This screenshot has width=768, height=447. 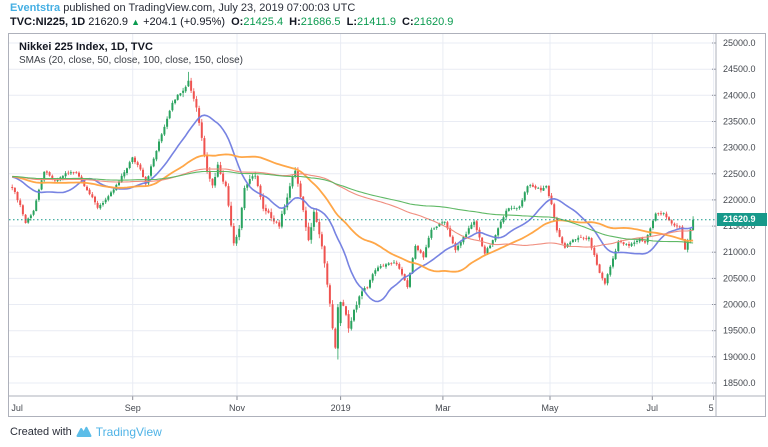 I want to click on high-value: 21686.5, so click(x=320, y=22).